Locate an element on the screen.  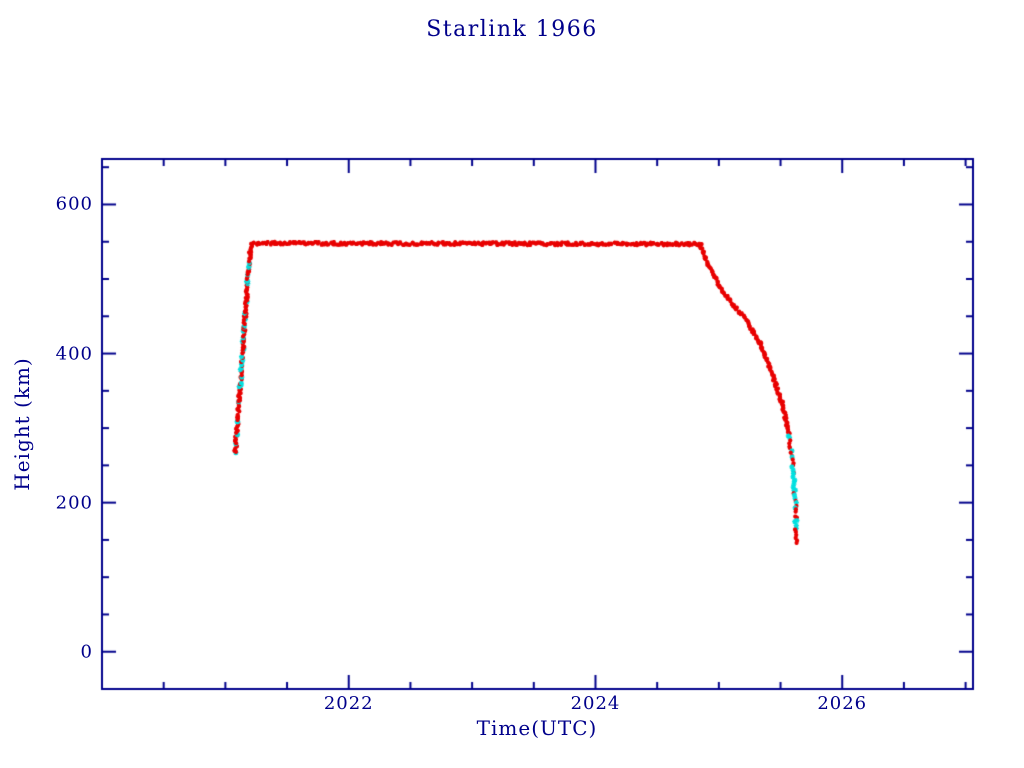
y-axis-label: Height (km) is located at coordinates (22, 424).